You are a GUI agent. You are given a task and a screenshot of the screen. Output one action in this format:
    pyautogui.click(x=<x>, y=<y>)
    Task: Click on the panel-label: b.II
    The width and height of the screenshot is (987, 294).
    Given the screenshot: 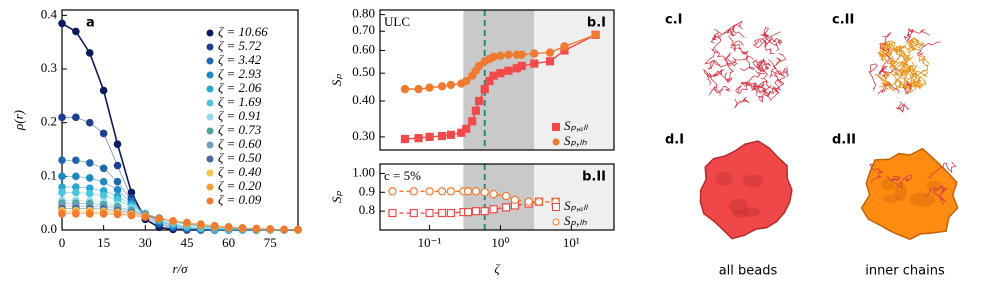 What is the action you would take?
    pyautogui.click(x=594, y=177)
    